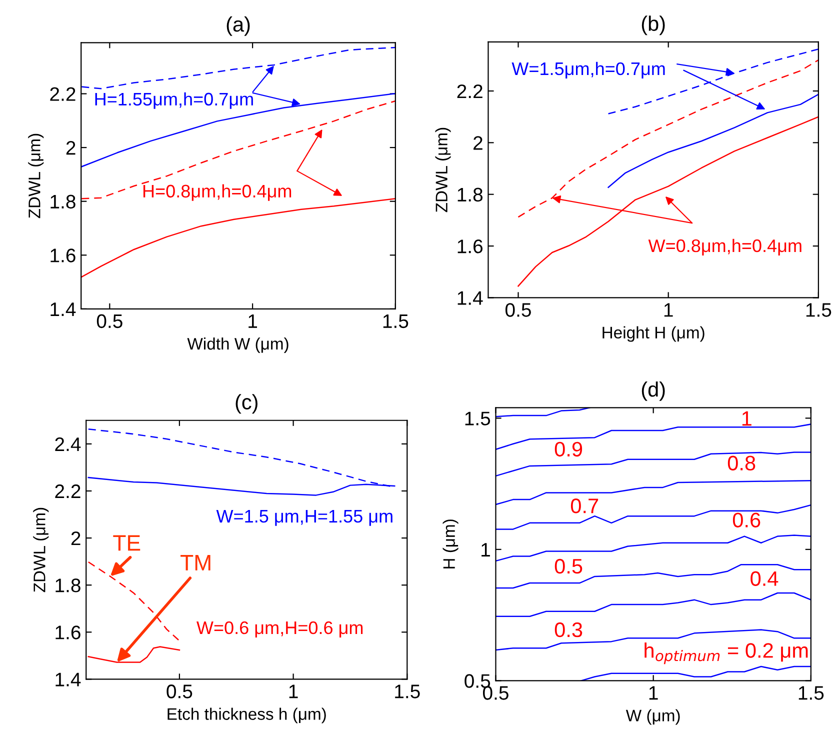 This screenshot has height=748, width=836. What do you see at coordinates (237, 345) in the screenshot?
I see `x-axis-title: Width W (μm)` at bounding box center [237, 345].